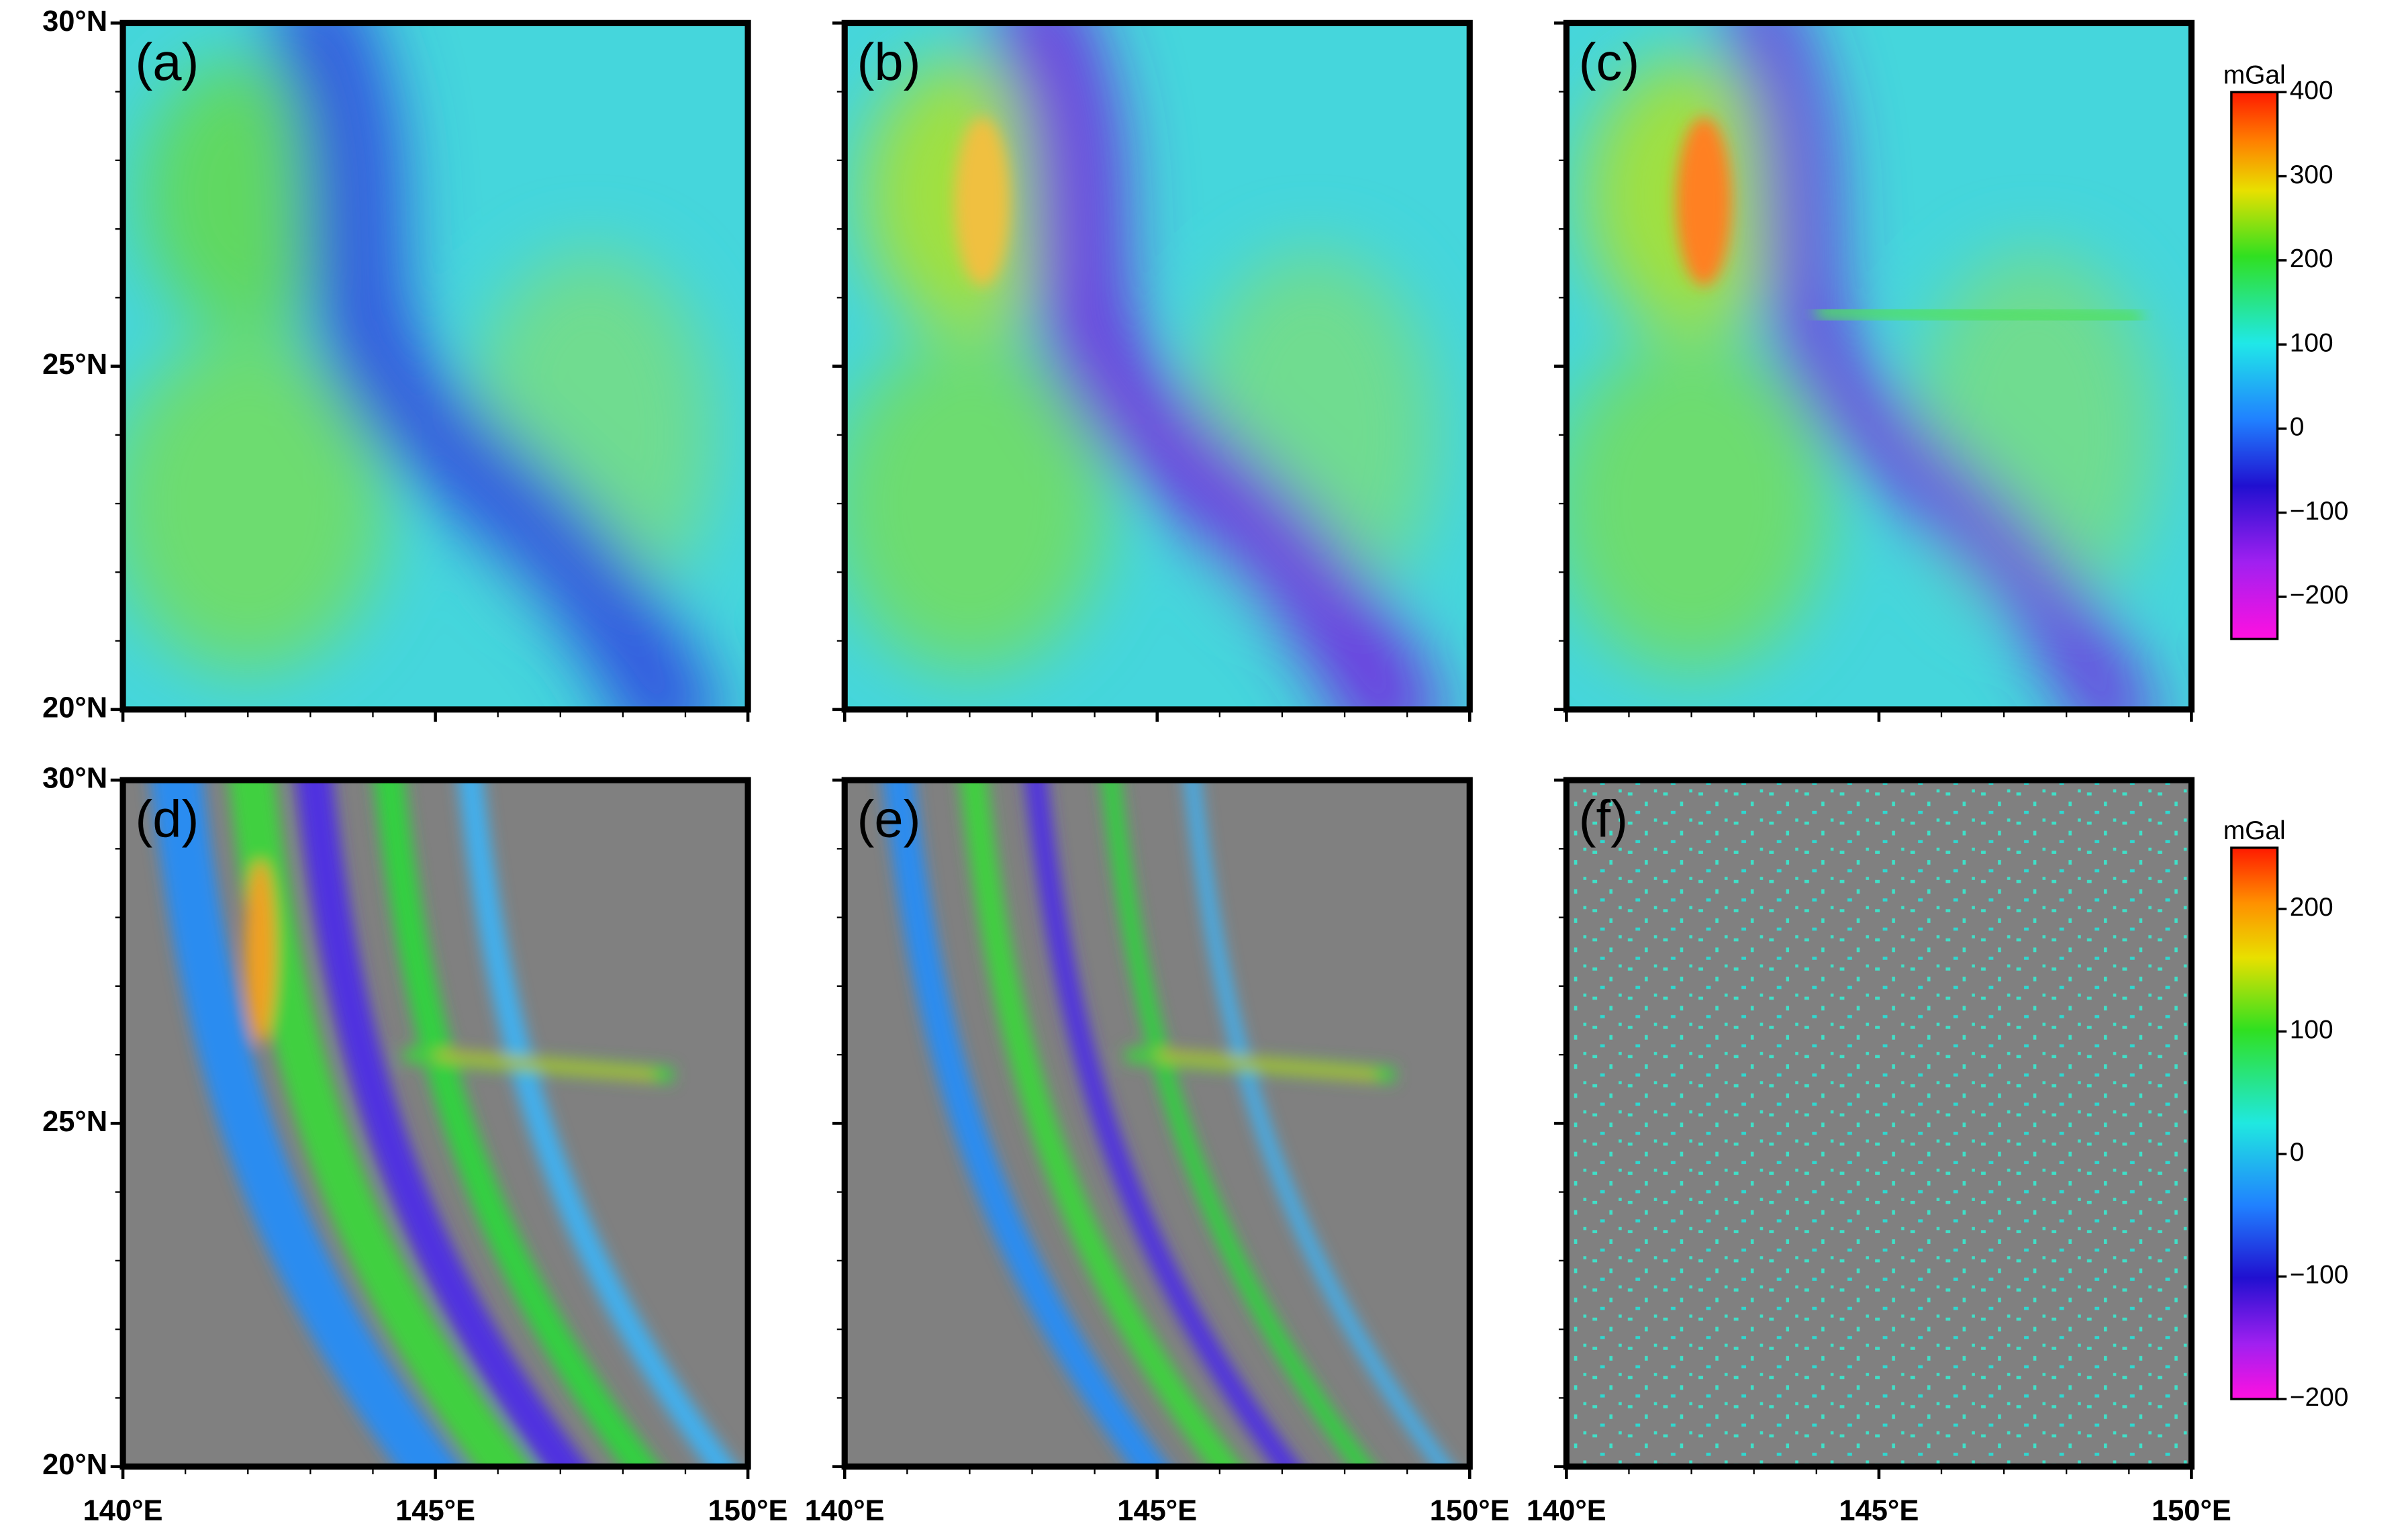  Describe the element at coordinates (167, 62) in the screenshot. I see `panel-label: (a)` at that location.